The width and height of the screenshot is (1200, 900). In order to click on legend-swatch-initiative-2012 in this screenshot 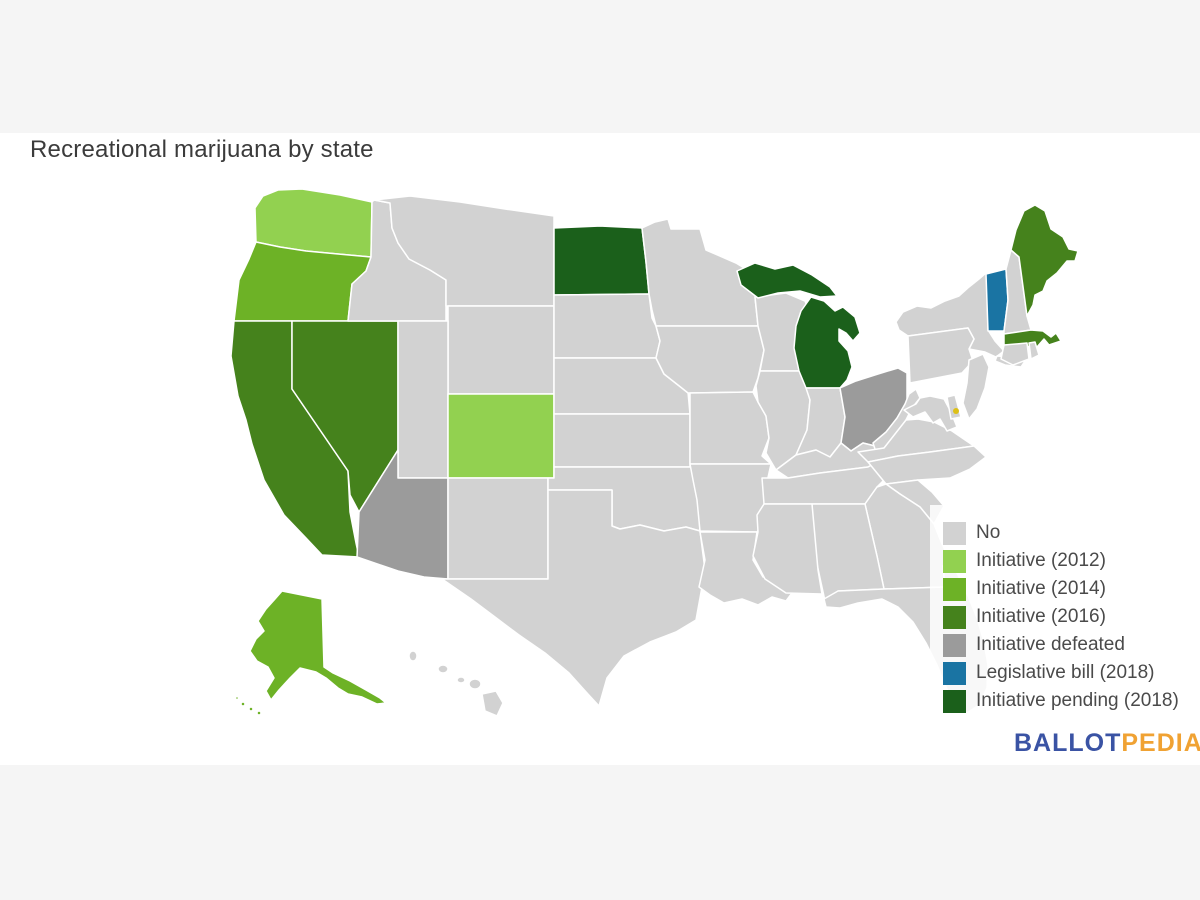, I will do `click(954, 561)`.